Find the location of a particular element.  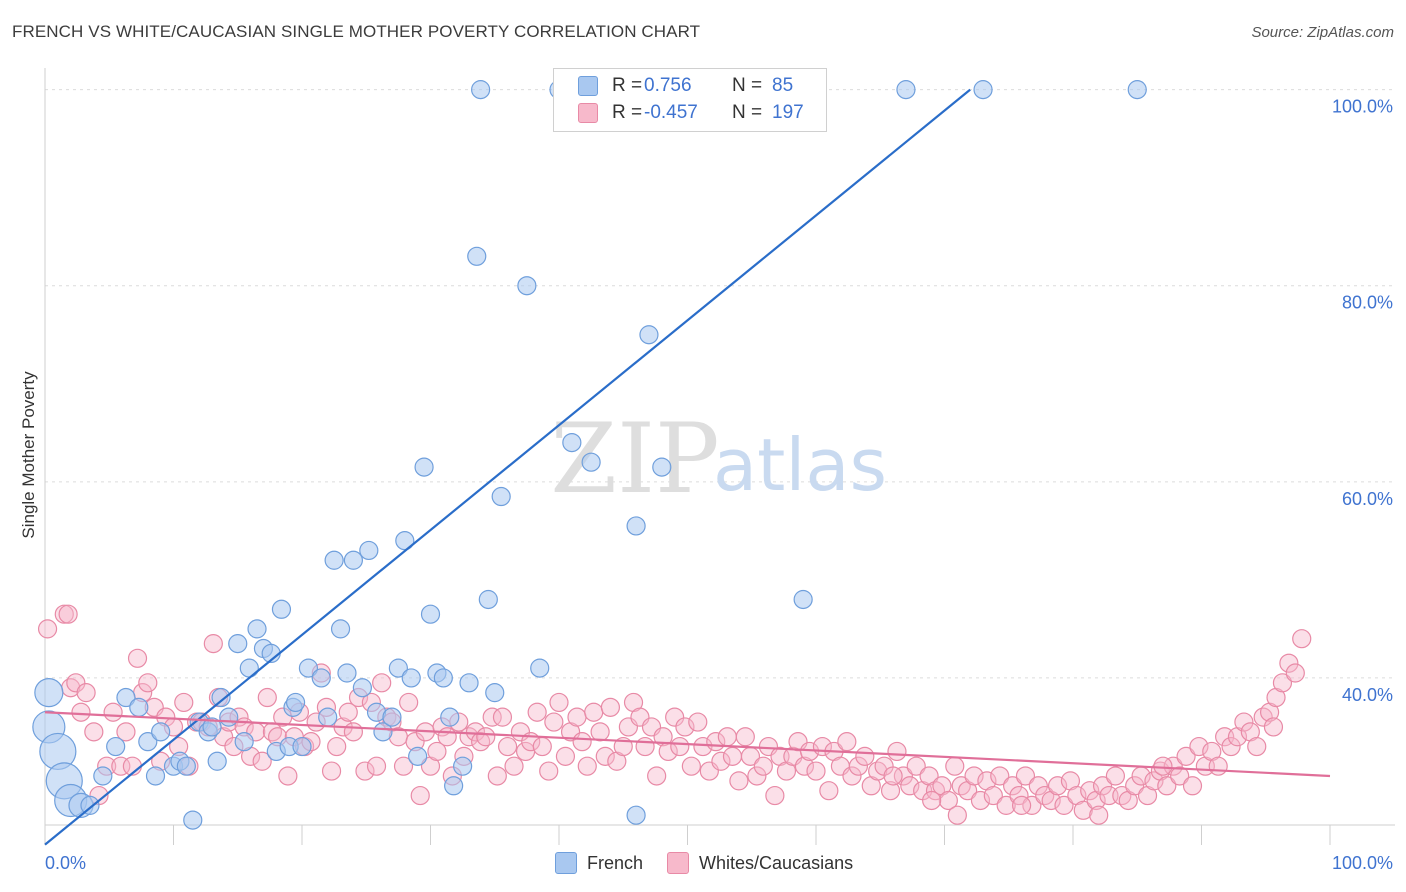

legend-r-value: 0.756 is located at coordinates (668, 85).